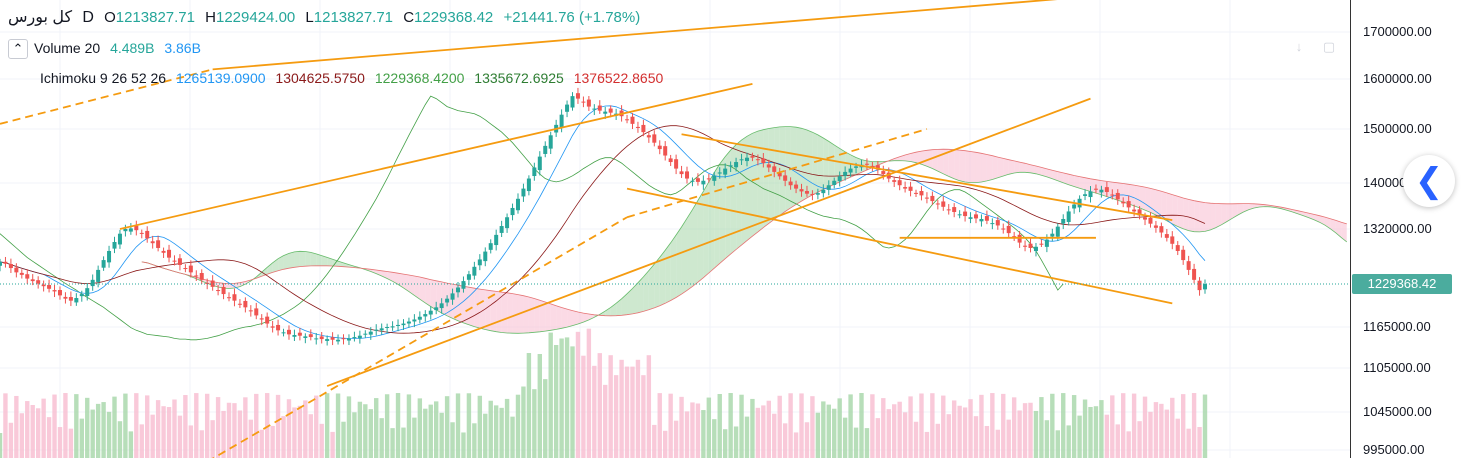 This screenshot has width=1464, height=458. Describe the element at coordinates (18, 49) in the screenshot. I see `chevron-down-icon: ⌃` at that location.